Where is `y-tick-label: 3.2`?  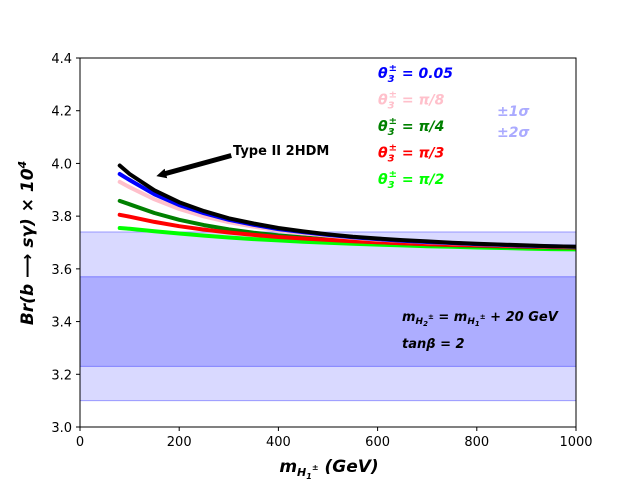
y-tick-label: 3.2 is located at coordinates (61, 375).